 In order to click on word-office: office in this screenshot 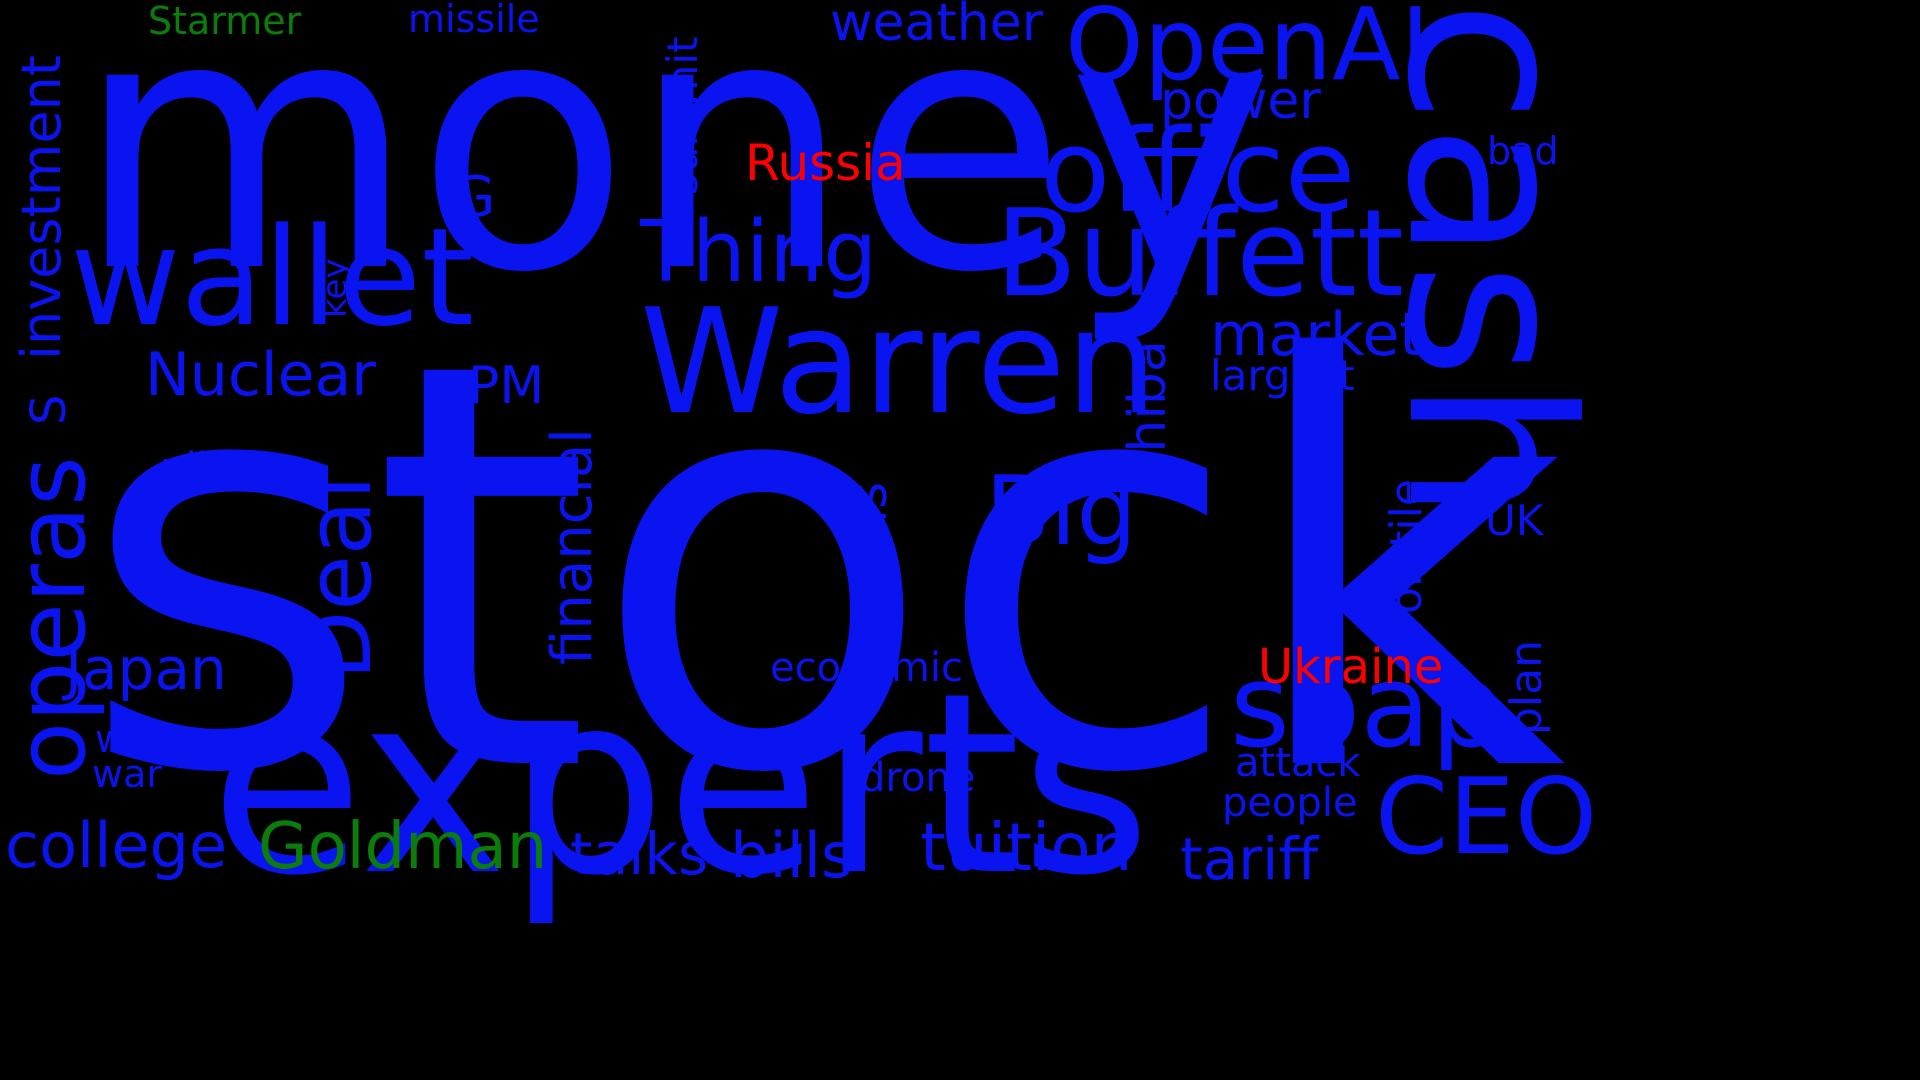, I will do `click(1198, 172)`.